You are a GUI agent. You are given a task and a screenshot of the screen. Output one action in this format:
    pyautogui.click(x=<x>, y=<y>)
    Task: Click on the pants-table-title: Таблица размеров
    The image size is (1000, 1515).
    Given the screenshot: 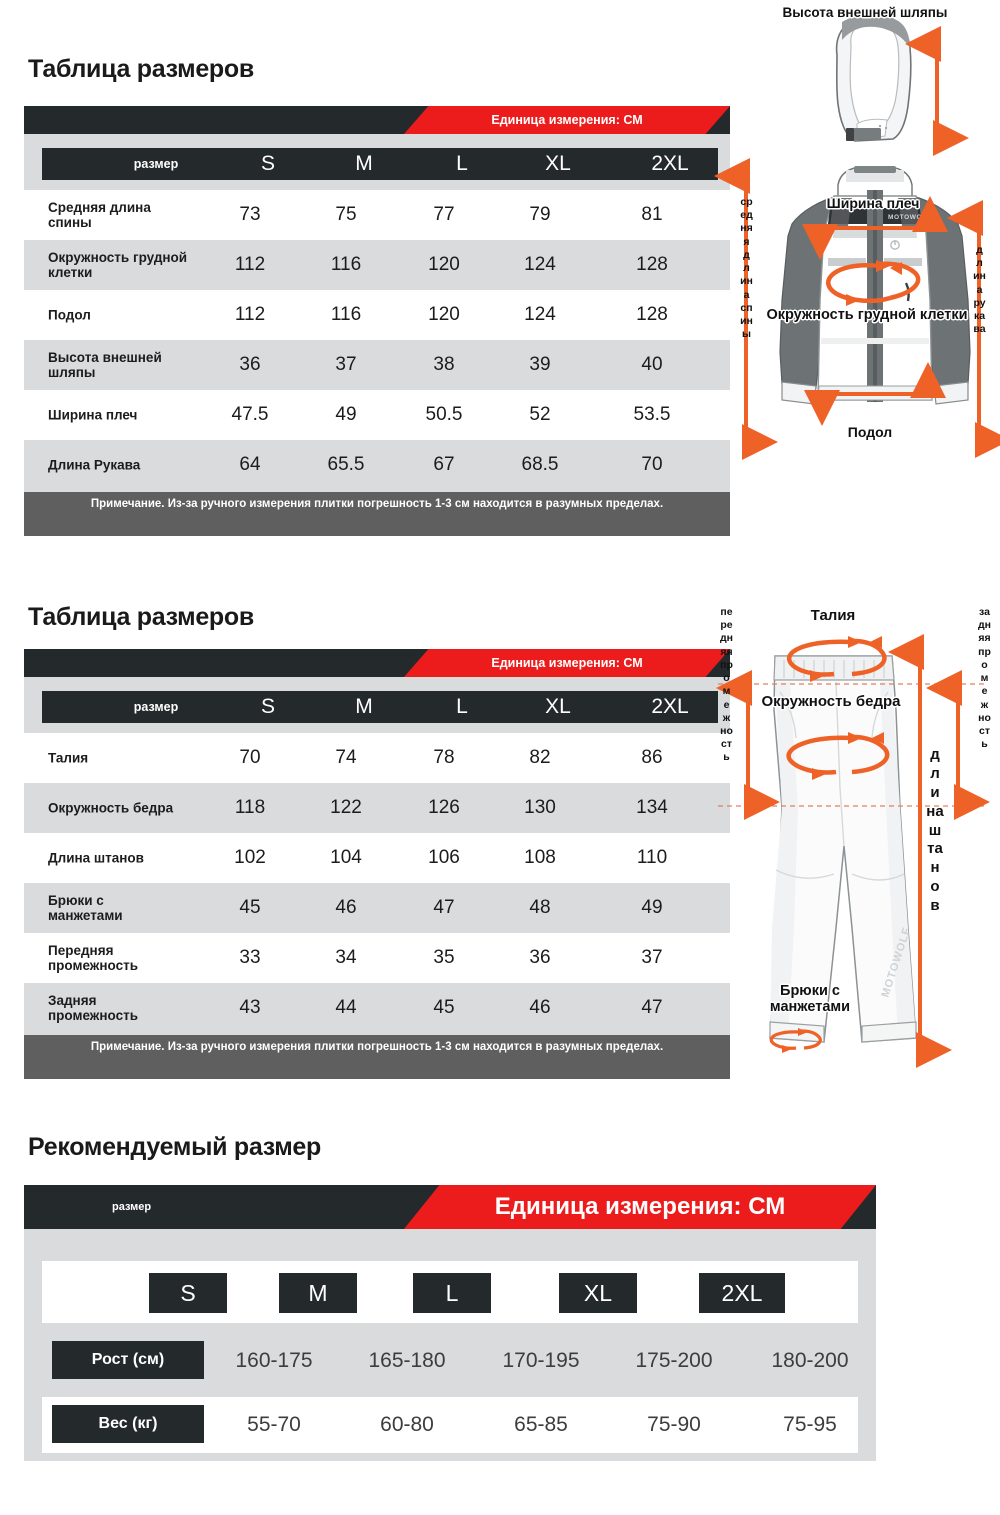 What is the action you would take?
    pyautogui.click(x=141, y=617)
    